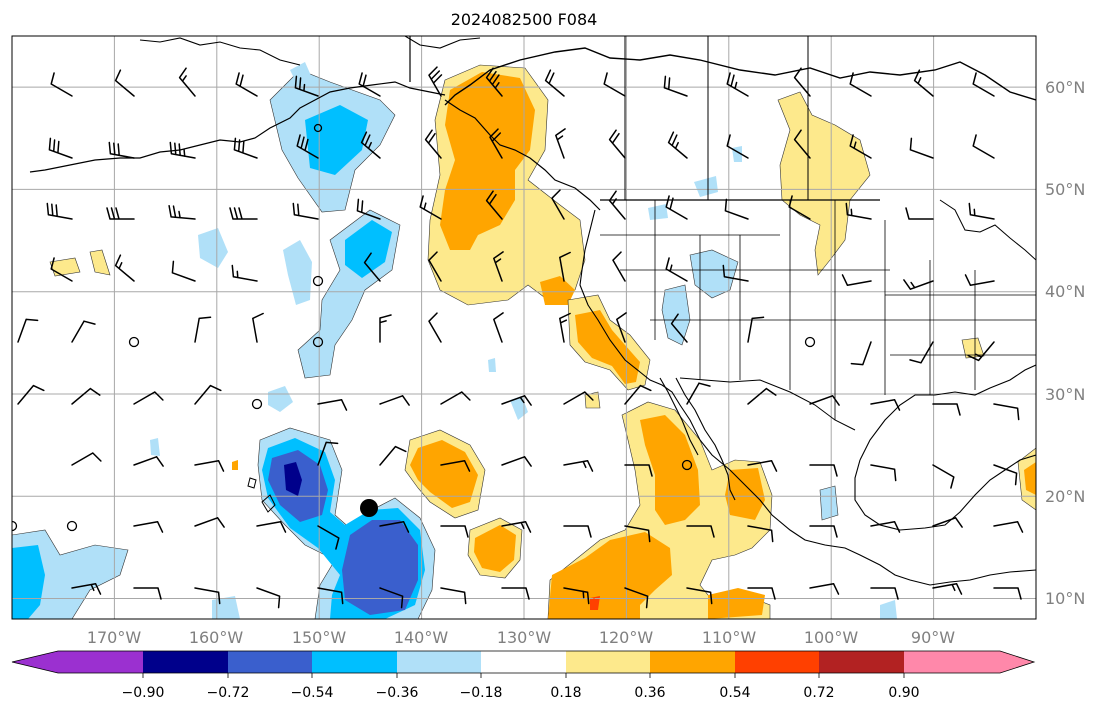  What do you see at coordinates (831, 637) in the screenshot?
I see `lon-label: 100°W` at bounding box center [831, 637].